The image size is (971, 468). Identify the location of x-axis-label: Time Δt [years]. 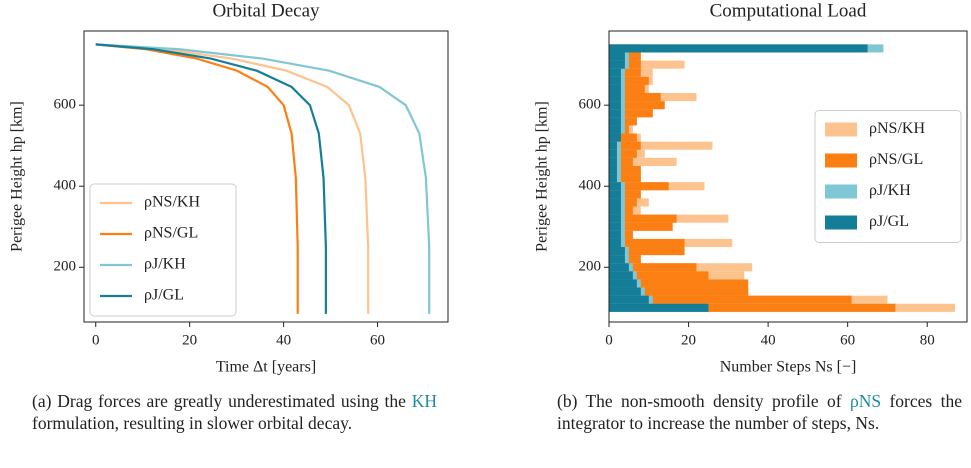
(266, 367).